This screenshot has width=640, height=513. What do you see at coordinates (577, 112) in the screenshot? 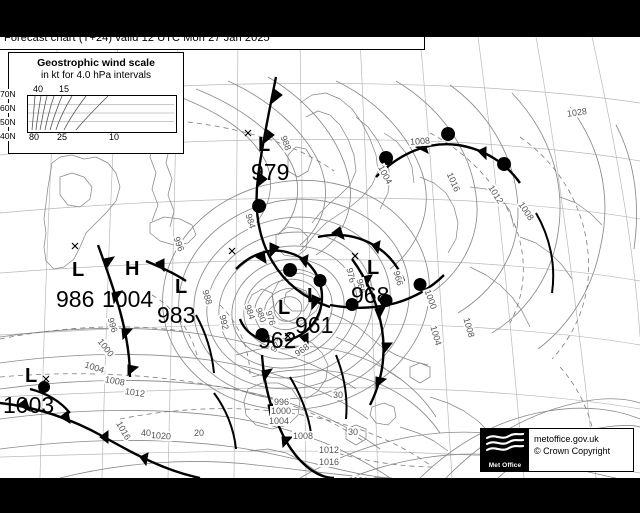
I see `isobar-label: 1028` at bounding box center [577, 112].